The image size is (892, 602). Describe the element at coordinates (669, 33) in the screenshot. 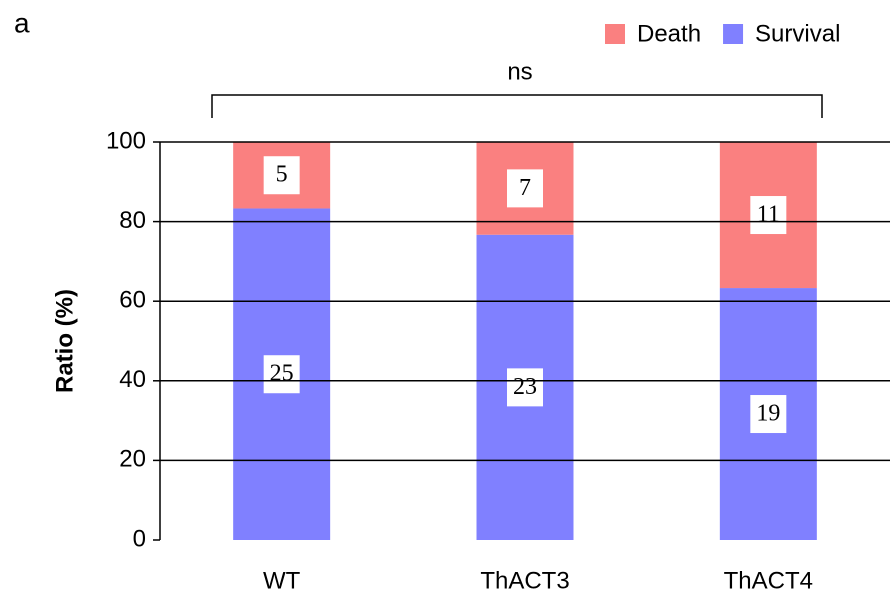

I see `legend-label: Death` at that location.